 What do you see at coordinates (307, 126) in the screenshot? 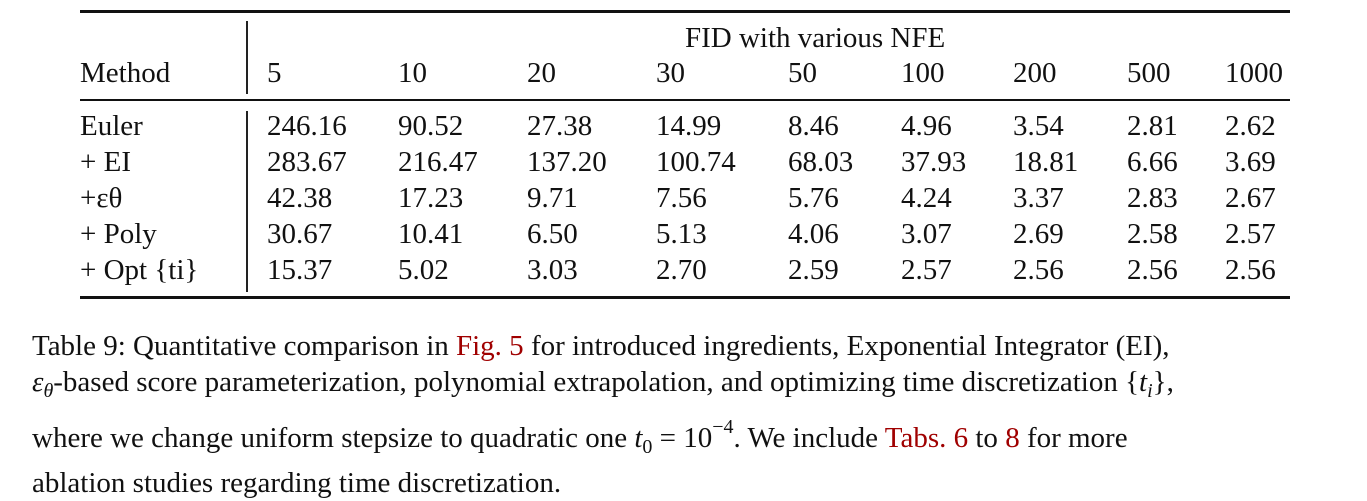
I see `value-cell: 246.16` at bounding box center [307, 126].